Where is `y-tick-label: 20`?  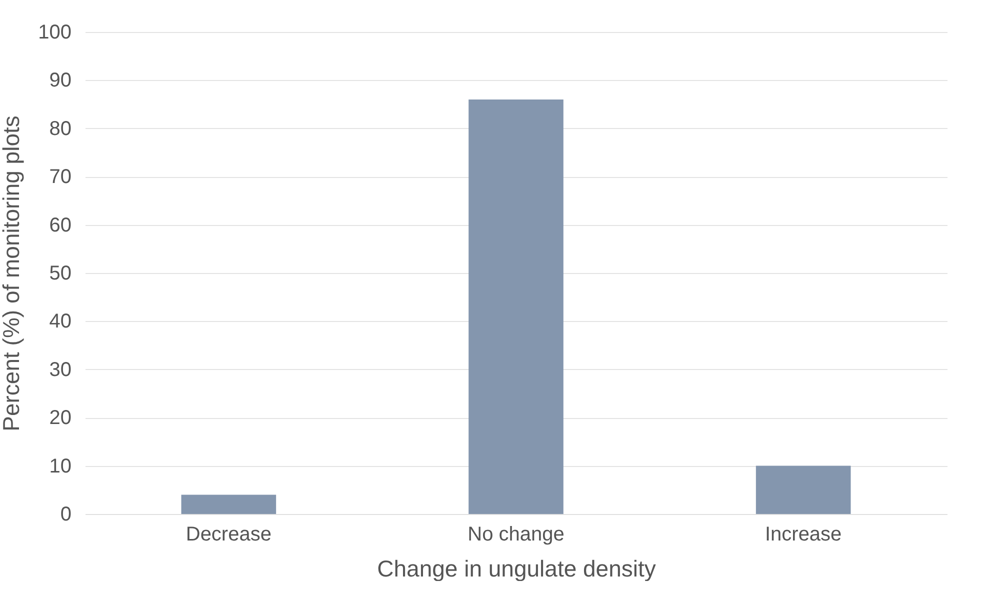
y-tick-label: 20 is located at coordinates (60, 418).